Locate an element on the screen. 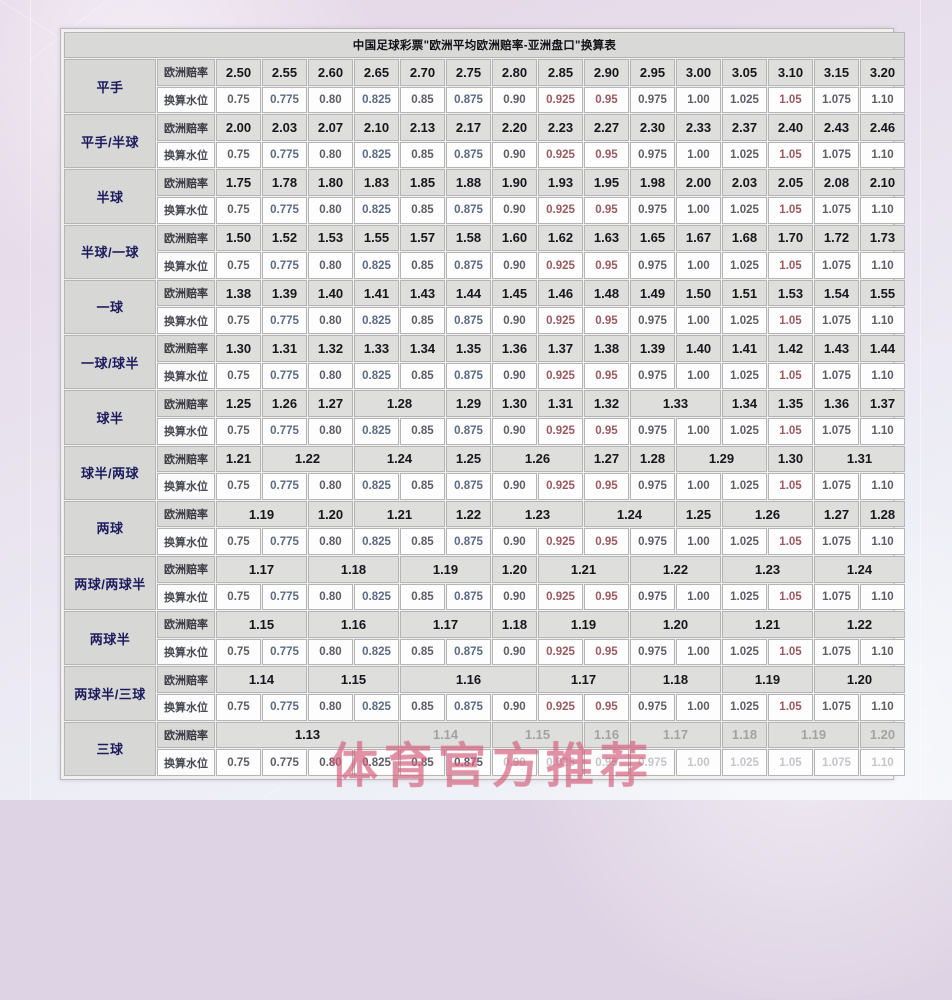 This screenshot has height=1000, width=952. odds-cell: 2.43 is located at coordinates (836, 127).